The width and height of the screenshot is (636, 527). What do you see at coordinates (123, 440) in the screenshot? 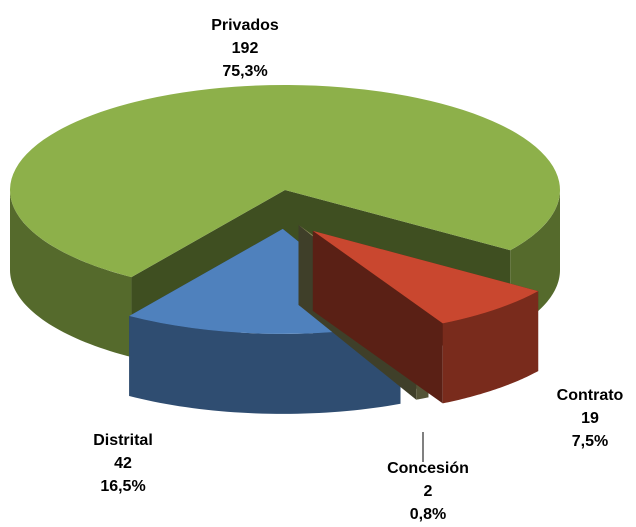
I see `category-label: Distrital` at bounding box center [123, 440].